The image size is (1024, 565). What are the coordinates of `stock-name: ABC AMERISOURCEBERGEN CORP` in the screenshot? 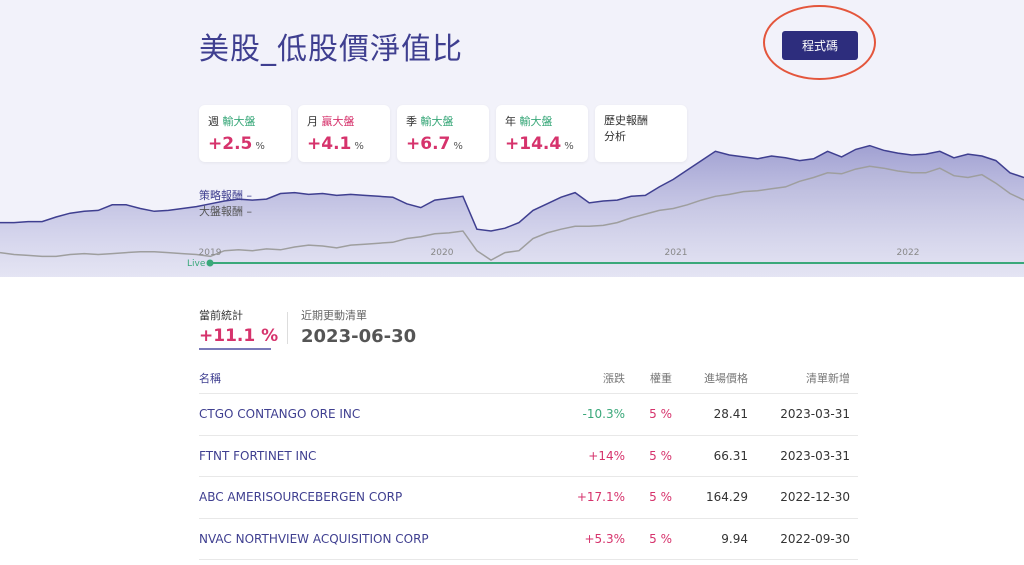 It's located at (301, 497).